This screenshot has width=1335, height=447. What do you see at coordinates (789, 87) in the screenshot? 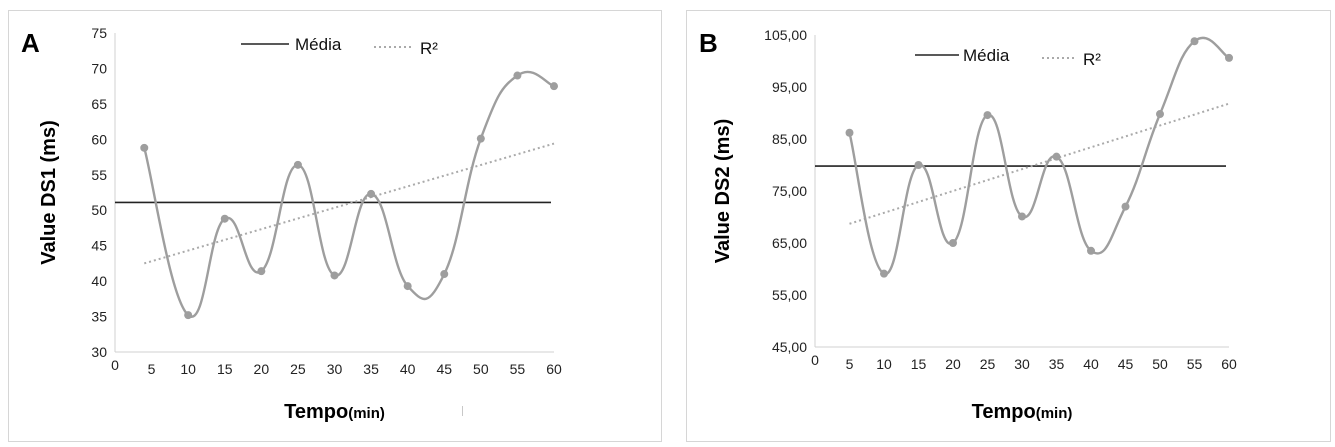
I see `y-tick-label: 95,00` at bounding box center [789, 87].